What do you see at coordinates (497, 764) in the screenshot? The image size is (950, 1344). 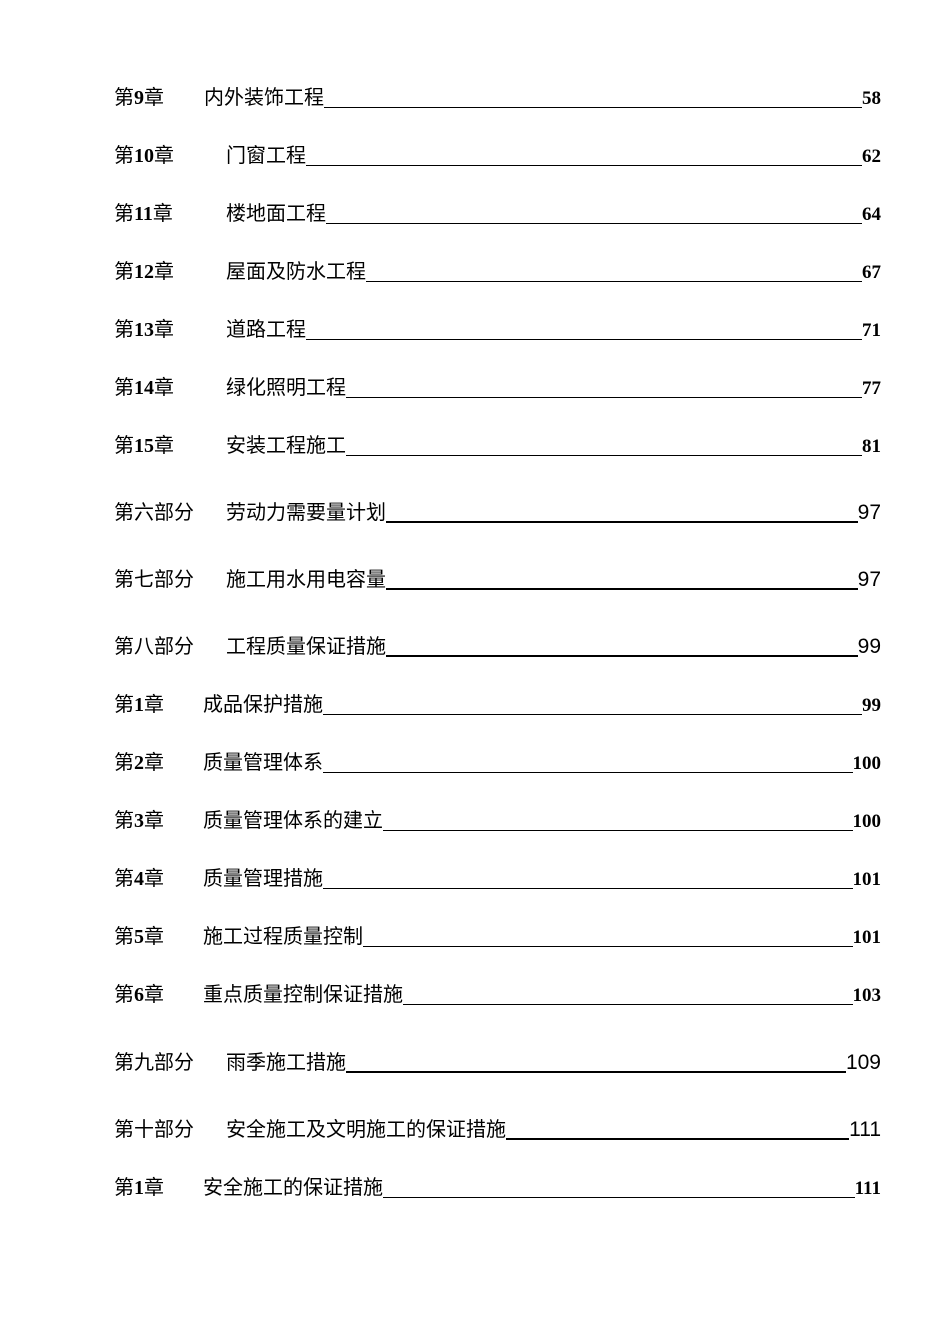 I see `toc-chapter-entry: 第2章 质量管理体系 100` at bounding box center [497, 764].